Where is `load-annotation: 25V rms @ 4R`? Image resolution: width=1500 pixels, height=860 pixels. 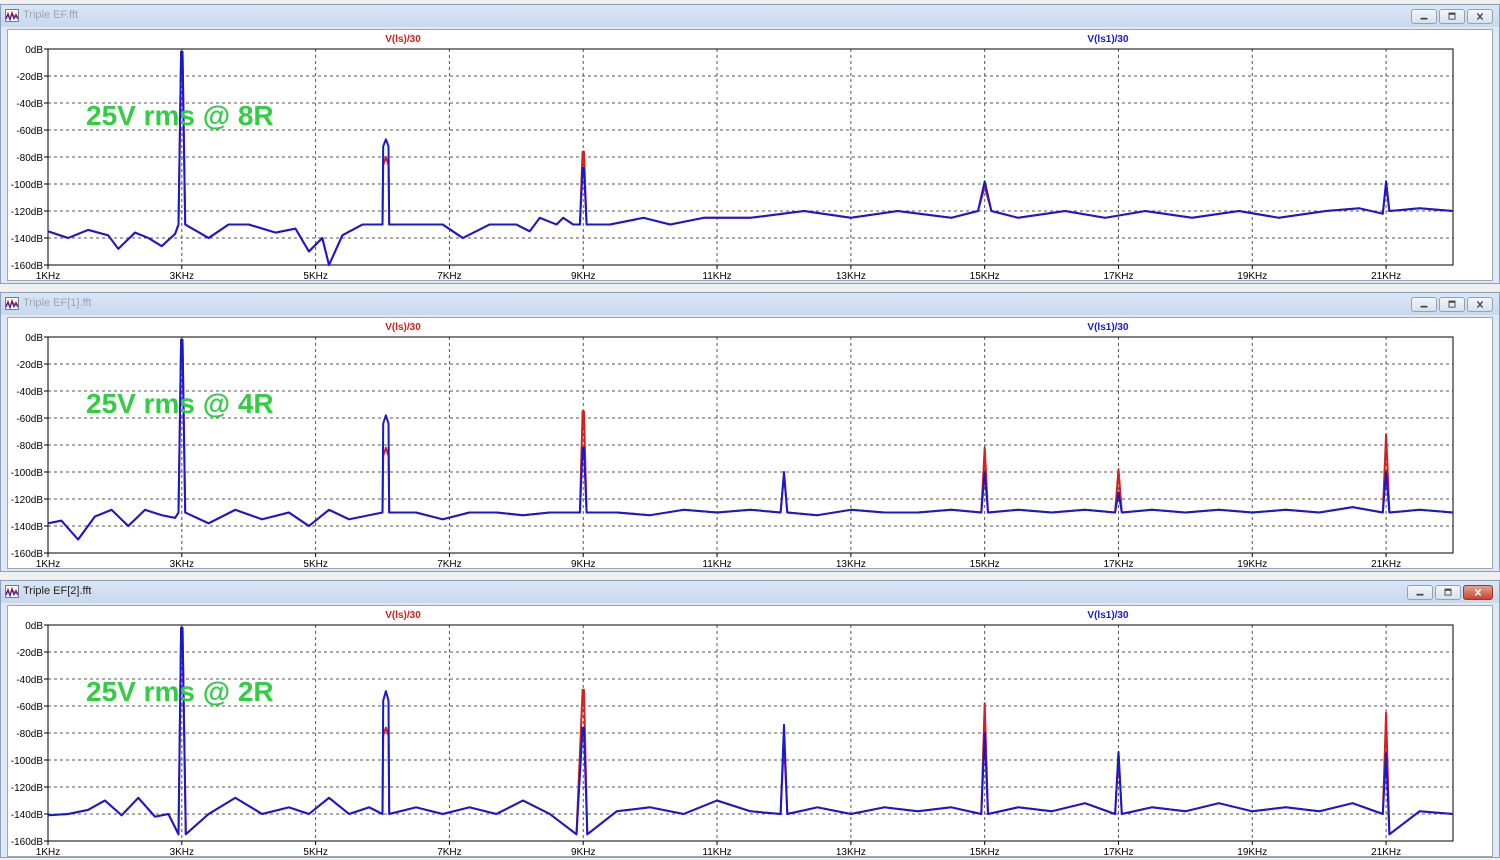 load-annotation: 25V rms @ 4R is located at coordinates (180, 403).